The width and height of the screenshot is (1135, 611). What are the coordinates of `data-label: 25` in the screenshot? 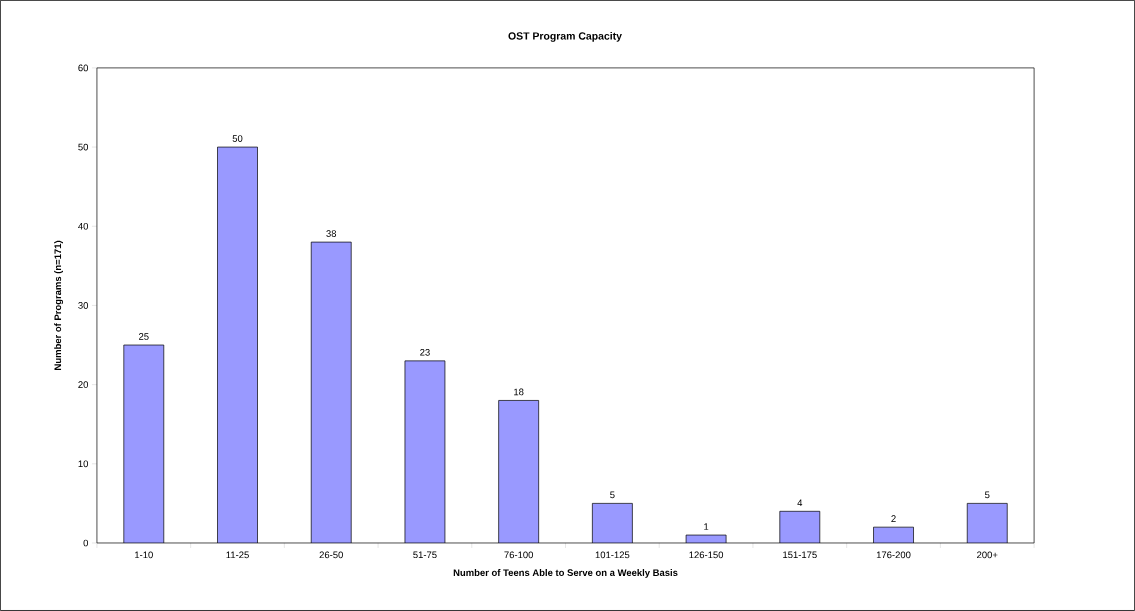 It's located at (143, 336).